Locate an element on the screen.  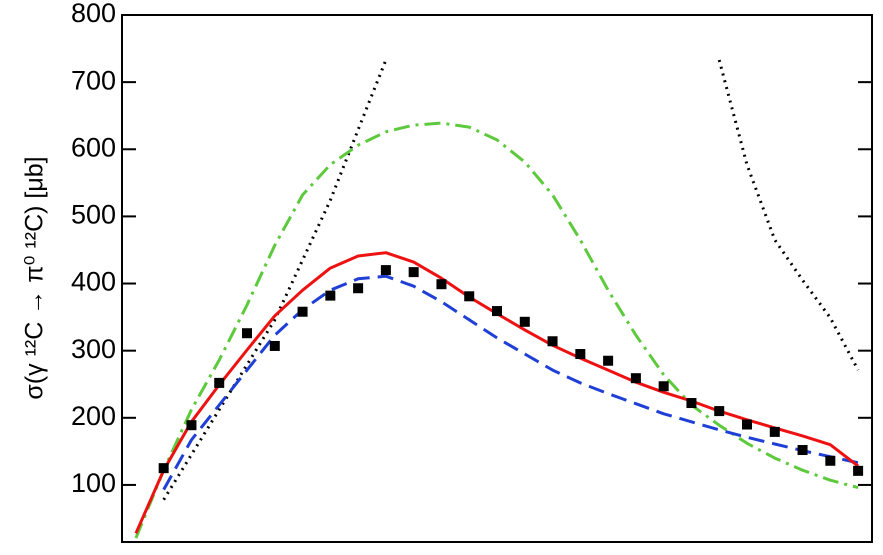
y-tick-label: 400 is located at coordinates (93, 282).